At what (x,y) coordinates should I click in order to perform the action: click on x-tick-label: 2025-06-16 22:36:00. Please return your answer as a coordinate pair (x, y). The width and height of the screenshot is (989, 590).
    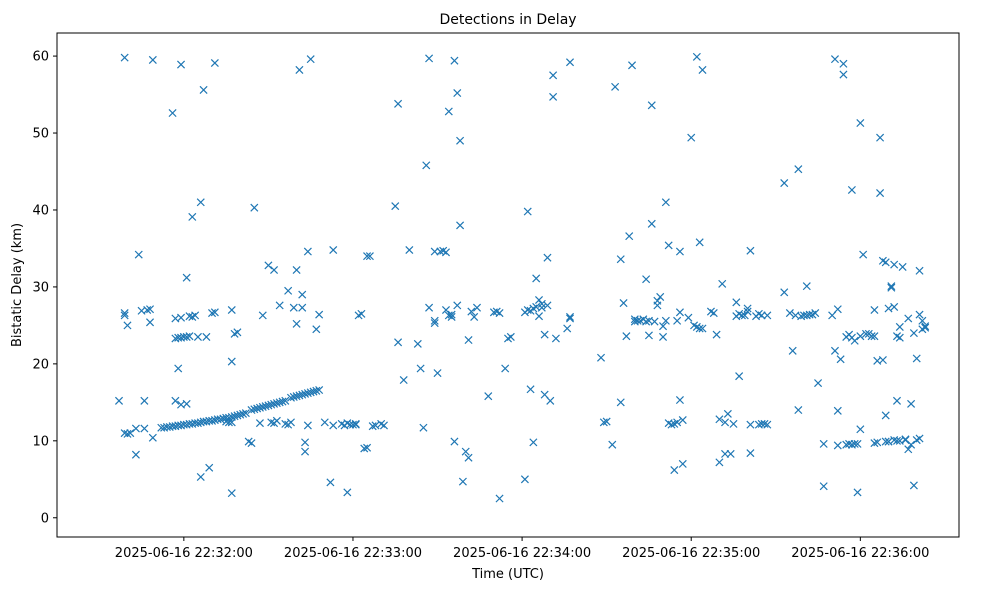
    Looking at the image, I should click on (860, 553).